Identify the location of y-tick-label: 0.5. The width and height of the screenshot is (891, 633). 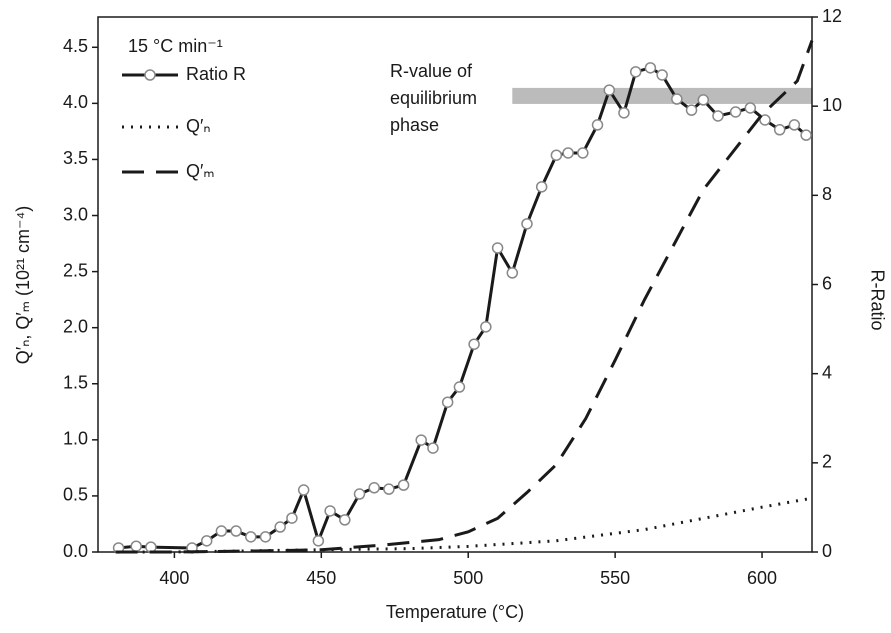
(75, 495).